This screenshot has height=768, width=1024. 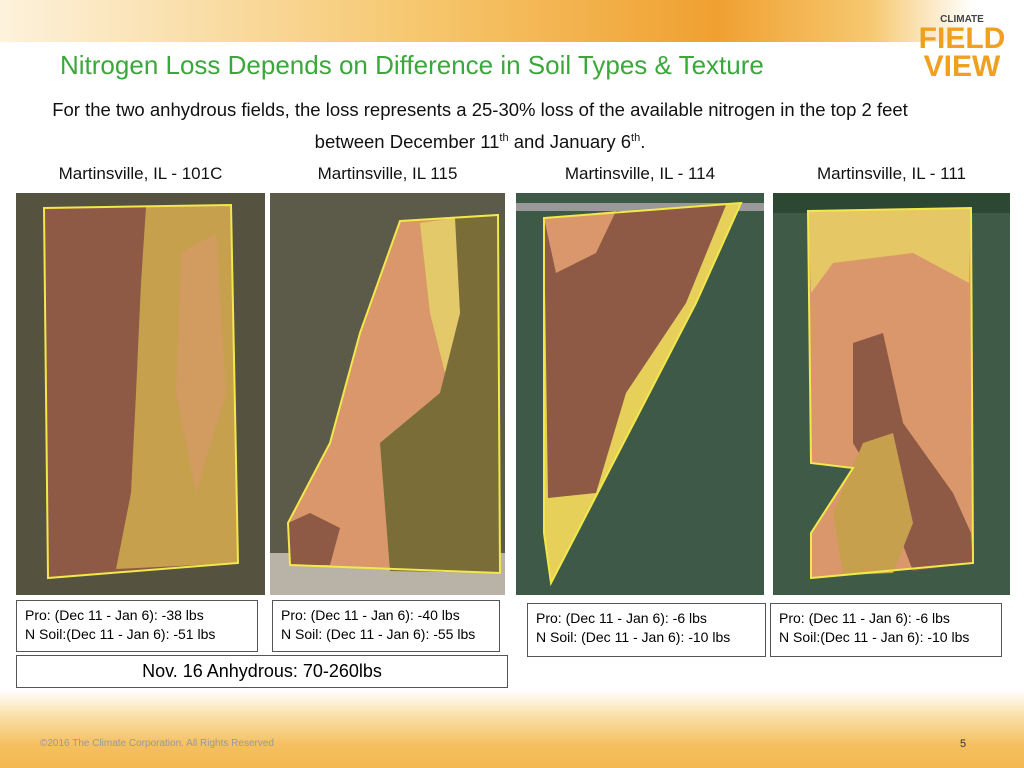 I want to click on logo-line: FIELD, so click(x=962, y=38).